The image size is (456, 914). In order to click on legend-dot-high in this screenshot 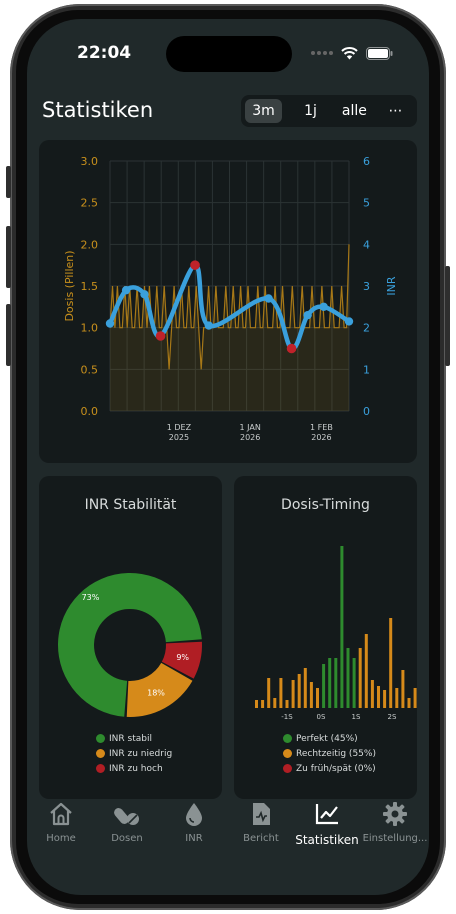, I will do `click(100, 768)`.